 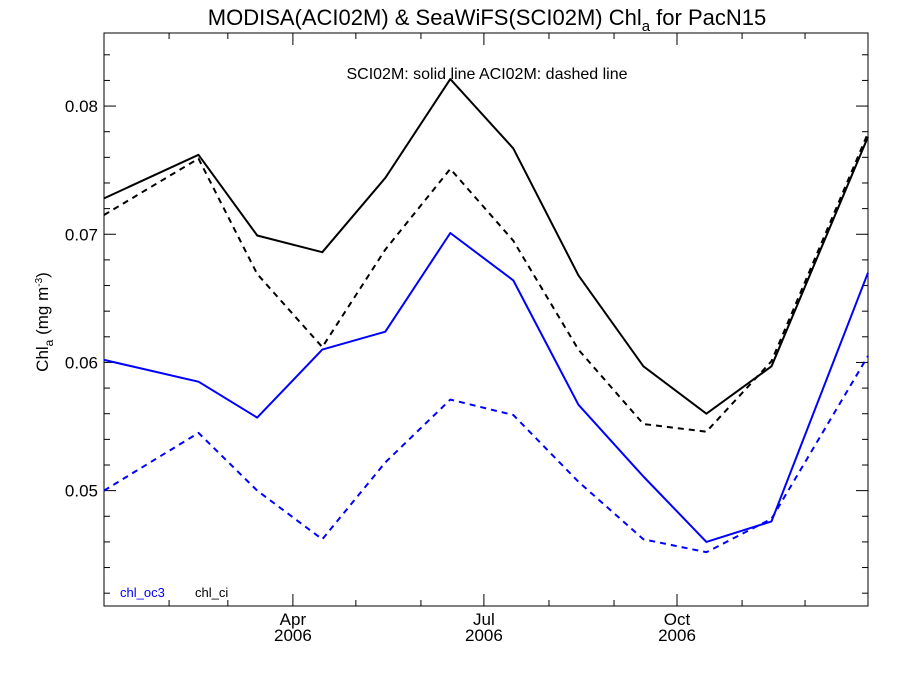 What do you see at coordinates (81, 491) in the screenshot?
I see `y-tick-label: 0.05` at bounding box center [81, 491].